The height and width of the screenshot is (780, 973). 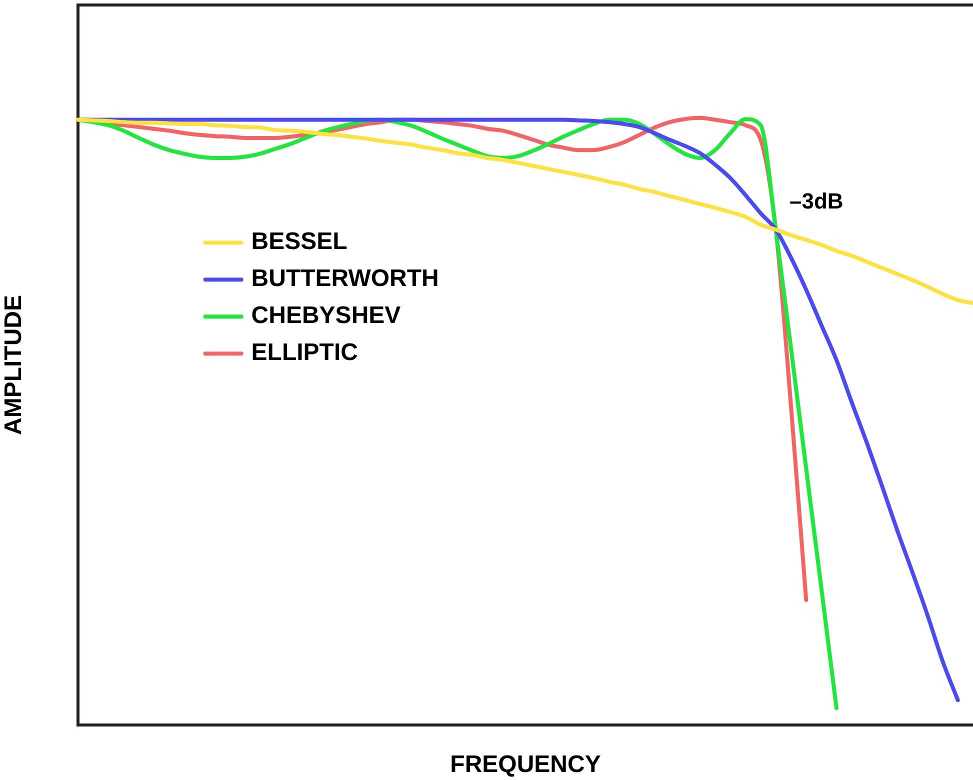 I want to click on annotation: –3dB, so click(x=817, y=201).